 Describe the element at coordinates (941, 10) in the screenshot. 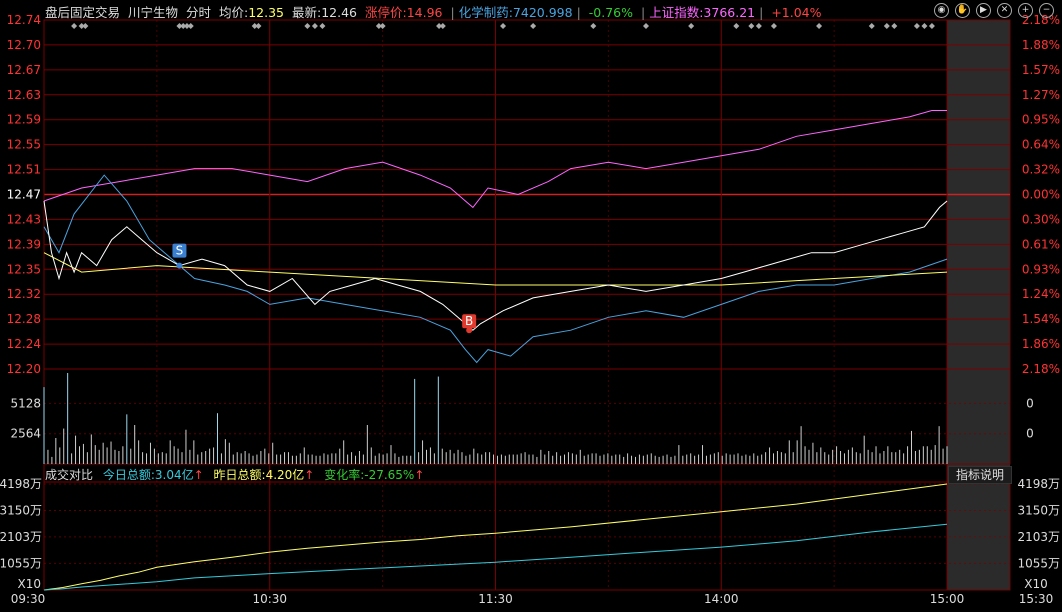

I see `eye-icon: ◉` at that location.